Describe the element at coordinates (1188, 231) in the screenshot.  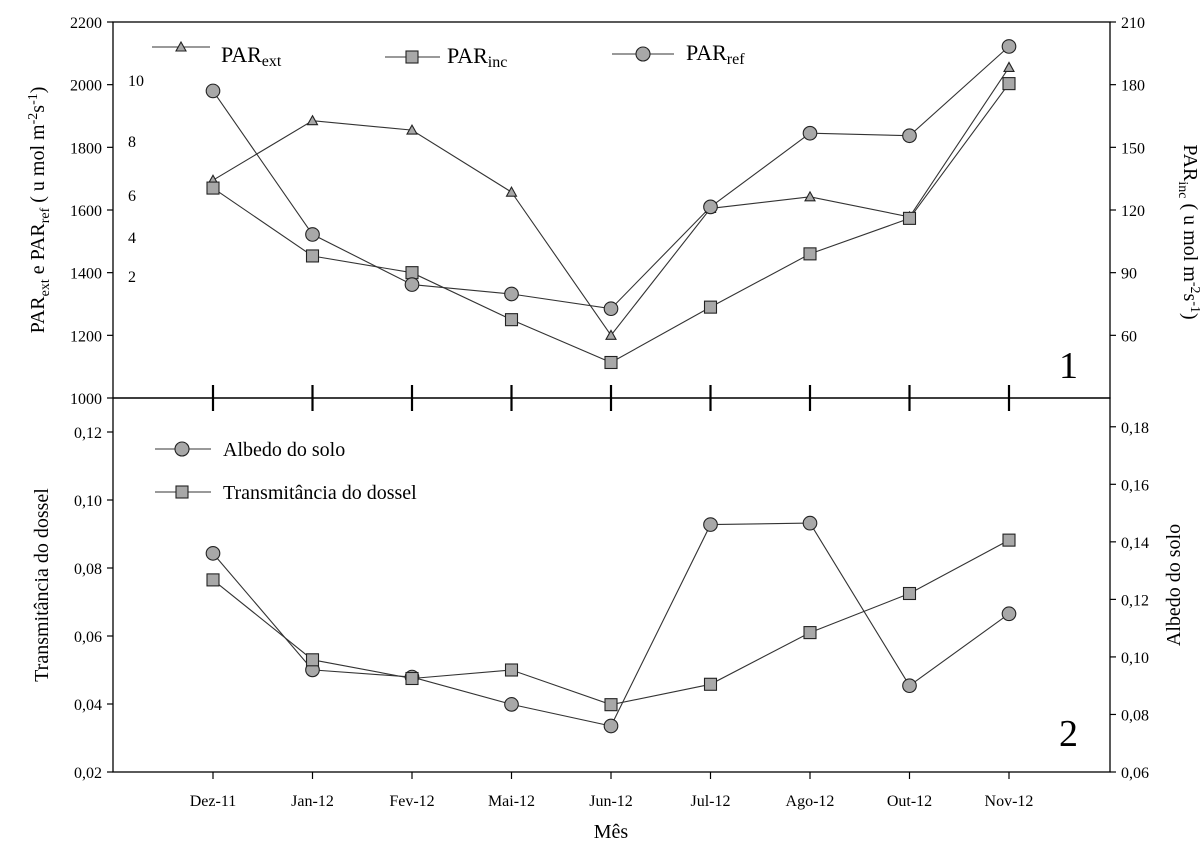
I see `panel-1-right-axis-title: PARinc( u mol m-2s-1)` at that location.